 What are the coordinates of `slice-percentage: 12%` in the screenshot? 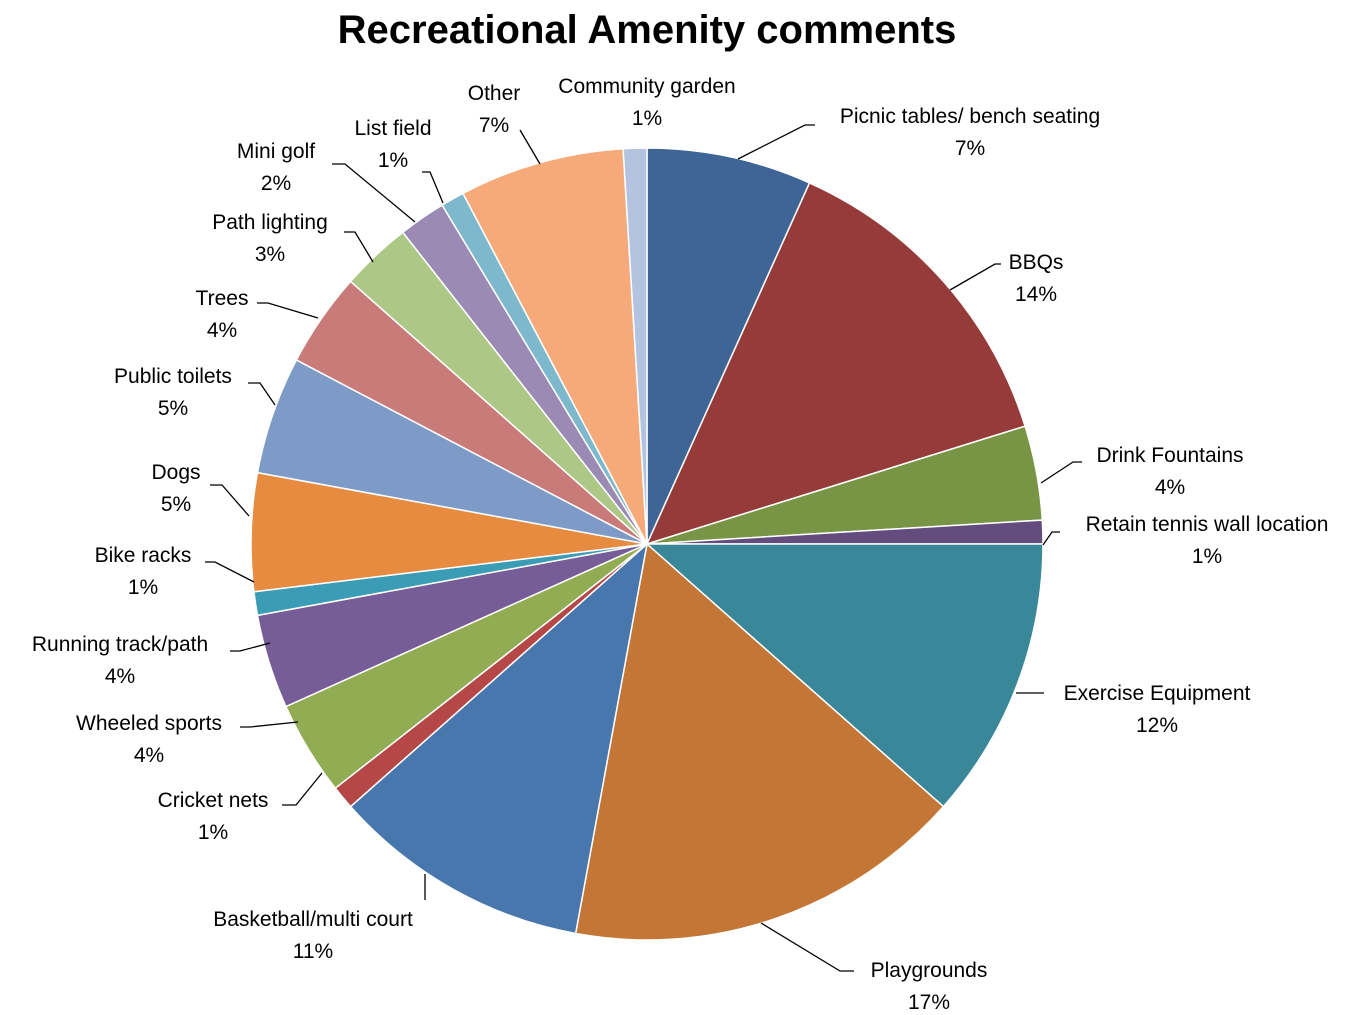 It's located at (1157, 725).